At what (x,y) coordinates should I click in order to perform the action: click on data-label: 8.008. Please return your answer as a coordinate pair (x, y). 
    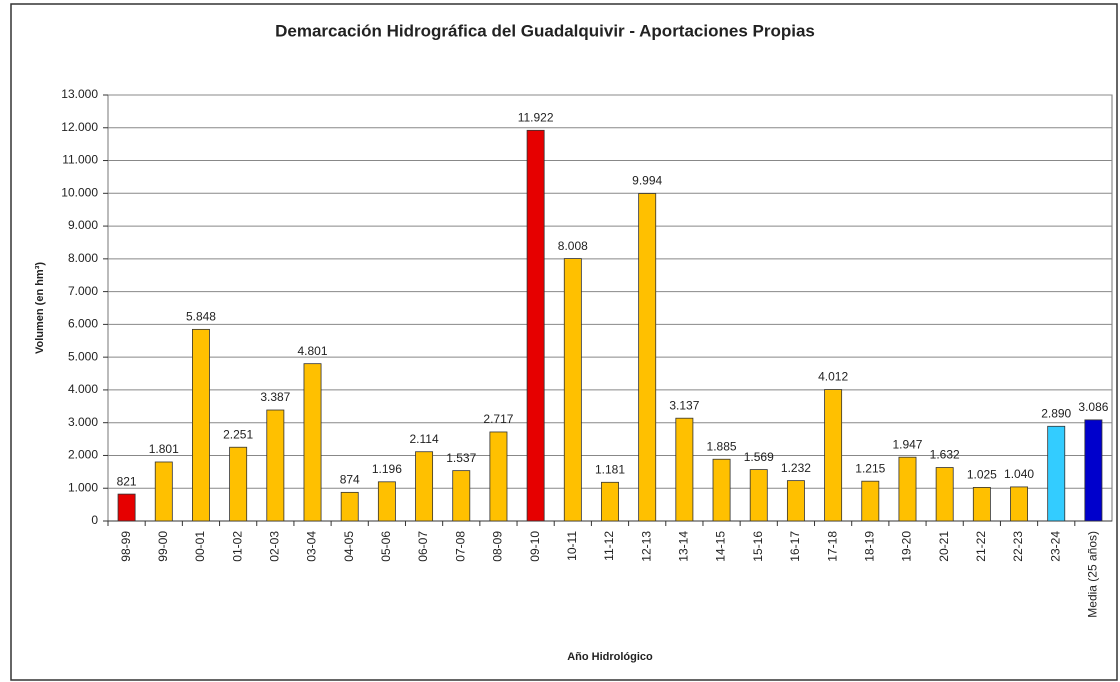
    Looking at the image, I should click on (573, 246).